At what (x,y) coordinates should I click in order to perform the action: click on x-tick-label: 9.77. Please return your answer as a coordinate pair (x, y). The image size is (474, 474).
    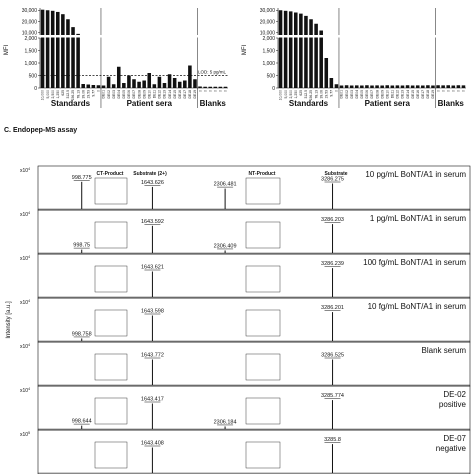
    Looking at the image, I should click on (94, 93).